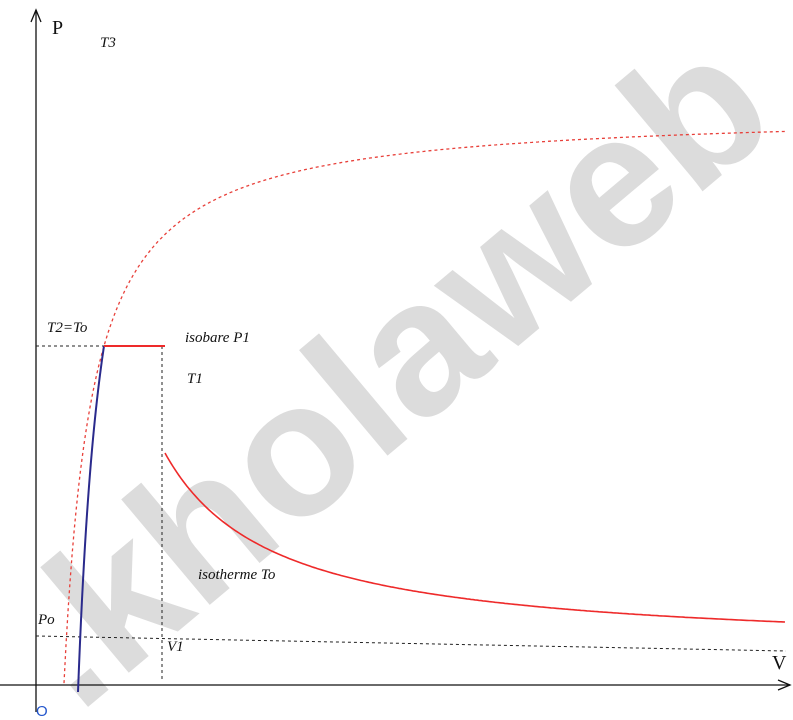 The width and height of the screenshot is (793, 720). I want to click on v1-label: V1, so click(175, 647).